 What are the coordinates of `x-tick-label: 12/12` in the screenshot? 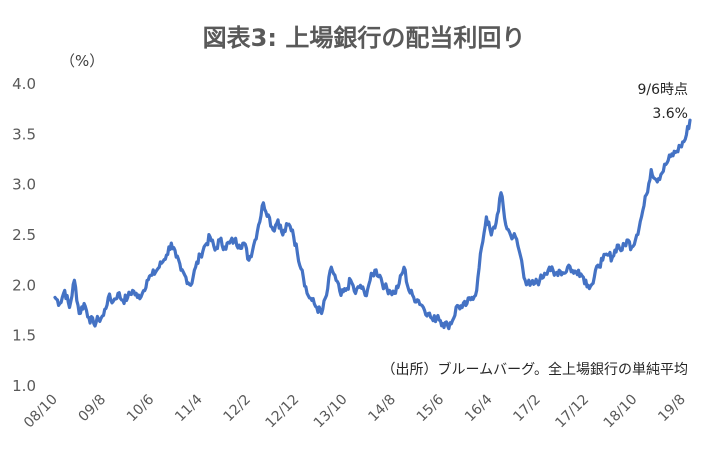 It's located at (283, 412).